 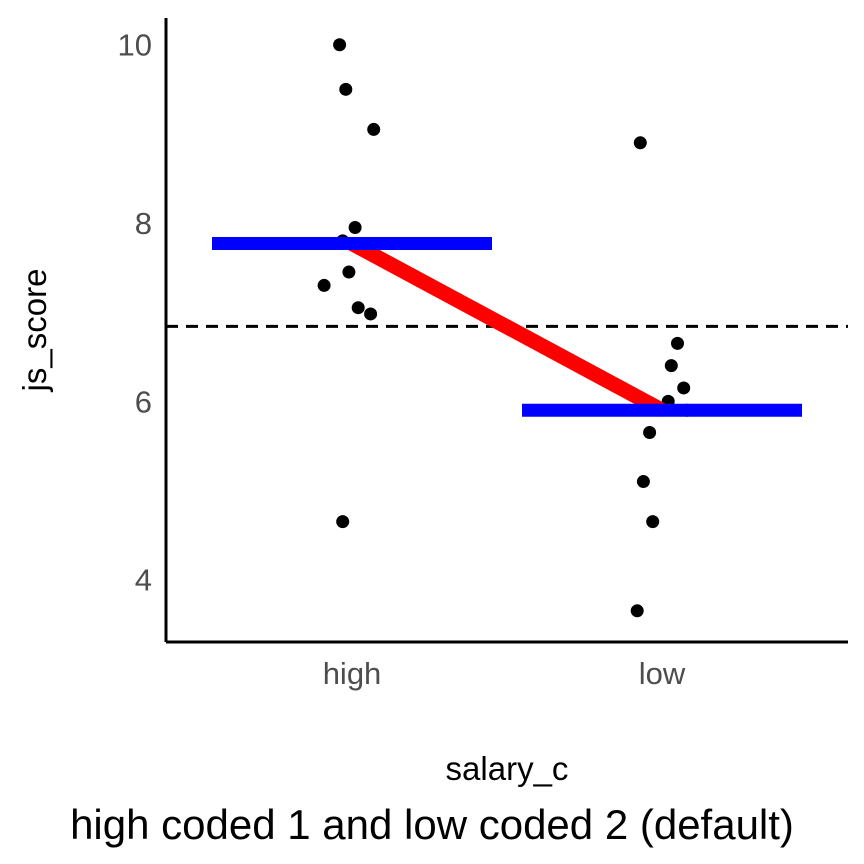 What do you see at coordinates (432, 824) in the screenshot?
I see `chart-caption: high coded 1 and low coded 2 (default)` at bounding box center [432, 824].